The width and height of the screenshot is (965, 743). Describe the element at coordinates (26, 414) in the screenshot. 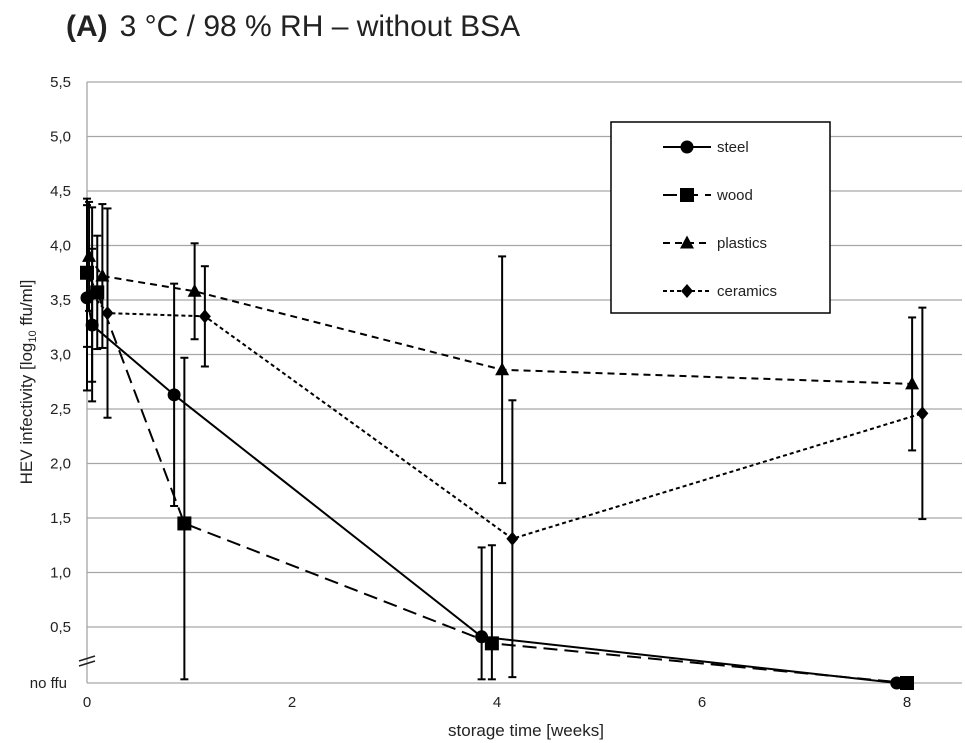

I see `y-axis-label-prefix: HEV infectivity [log` at that location.